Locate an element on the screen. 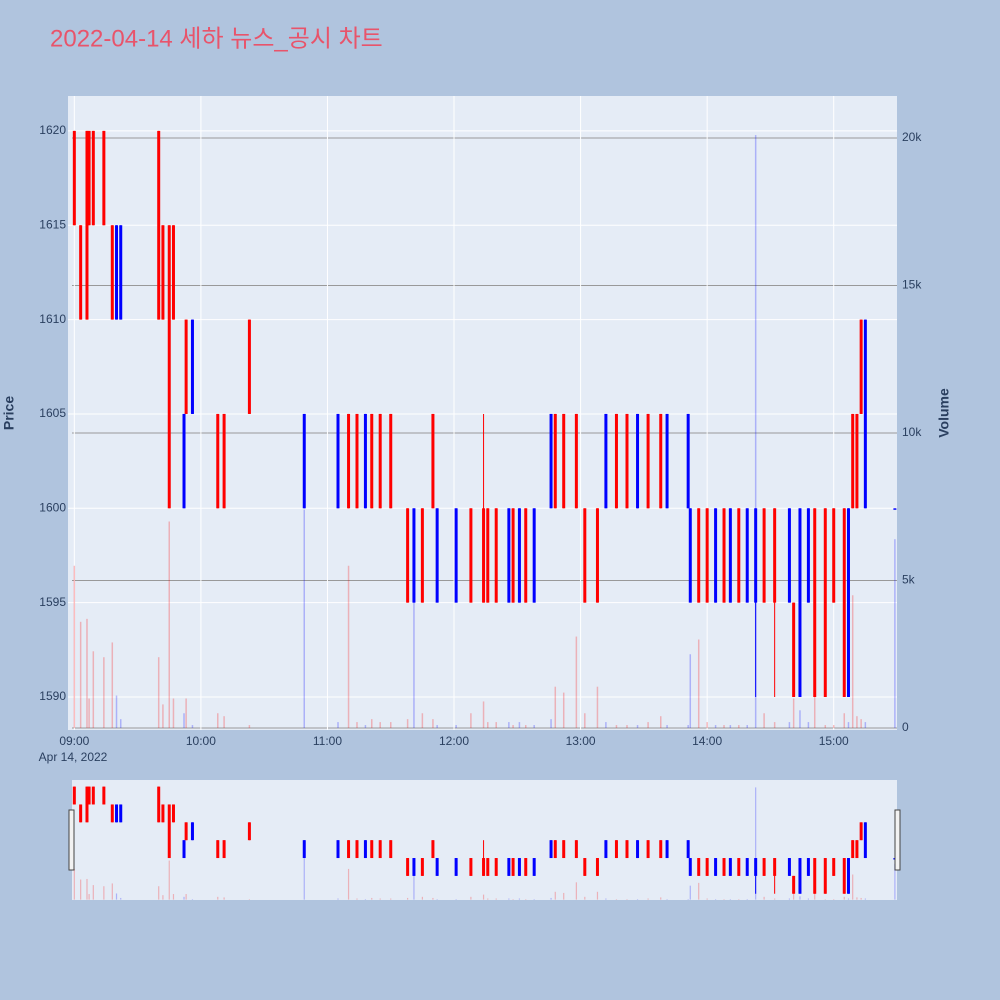 This screenshot has width=1000, height=1000. y2-tick-label: 5k is located at coordinates (909, 580).